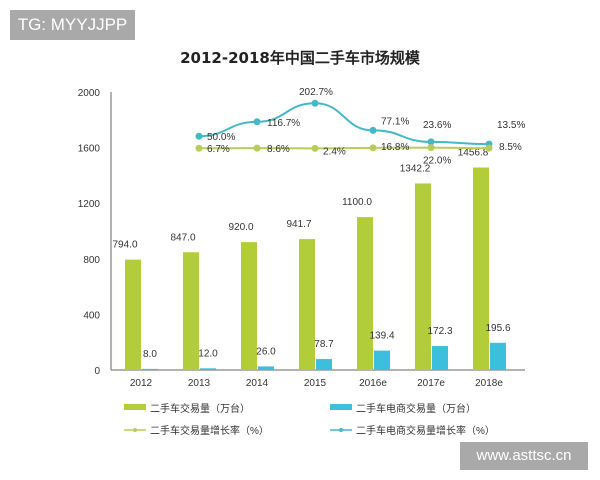 The image size is (600, 480). Describe the element at coordinates (283, 123) in the screenshot. I see `ecommerce-growth-label: 116.7%` at that location.